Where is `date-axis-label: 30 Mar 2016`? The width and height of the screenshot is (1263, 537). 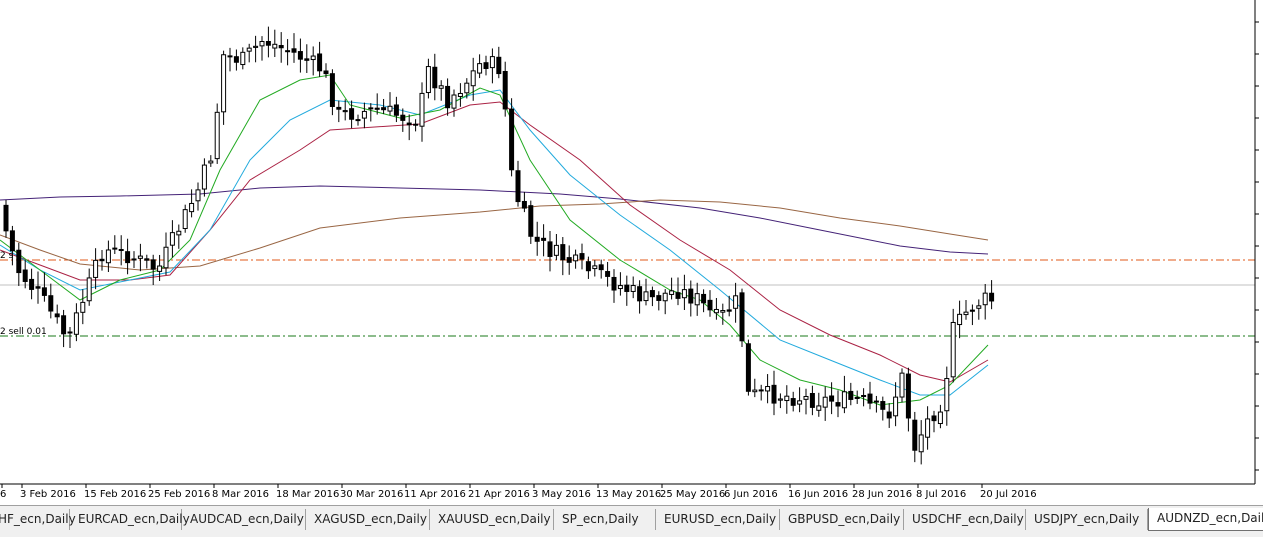 date-axis-label: 30 Mar 2016 is located at coordinates (371, 494).